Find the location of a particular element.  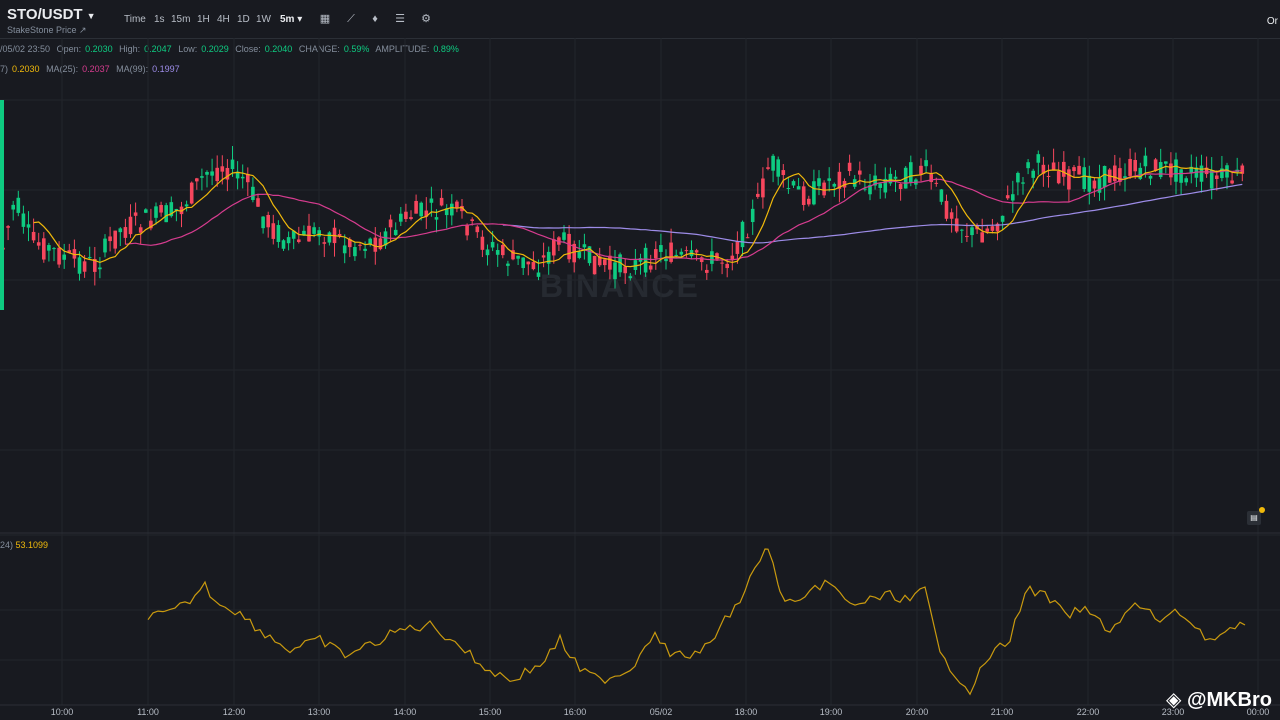

x-tick-label: 13:00 is located at coordinates (319, 712).